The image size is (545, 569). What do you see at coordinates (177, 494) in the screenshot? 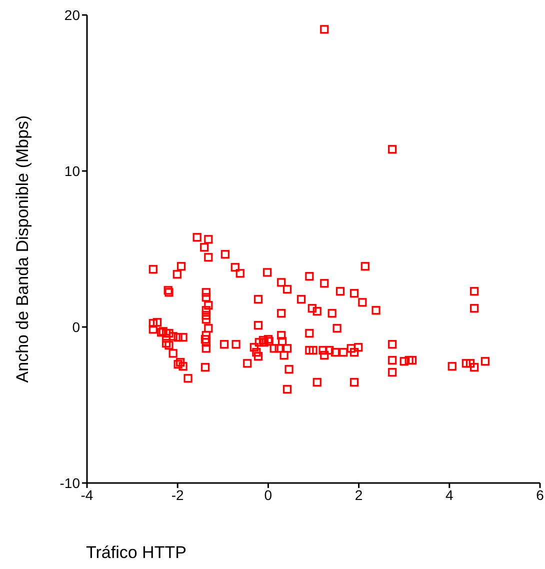
I see `x-tick-label: -2` at bounding box center [177, 494].